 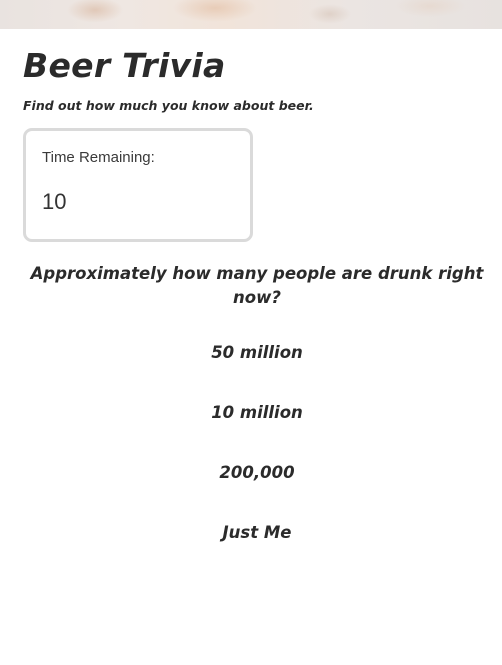 What do you see at coordinates (138, 185) in the screenshot?
I see `timer-panel: Time Remaining: 10` at bounding box center [138, 185].